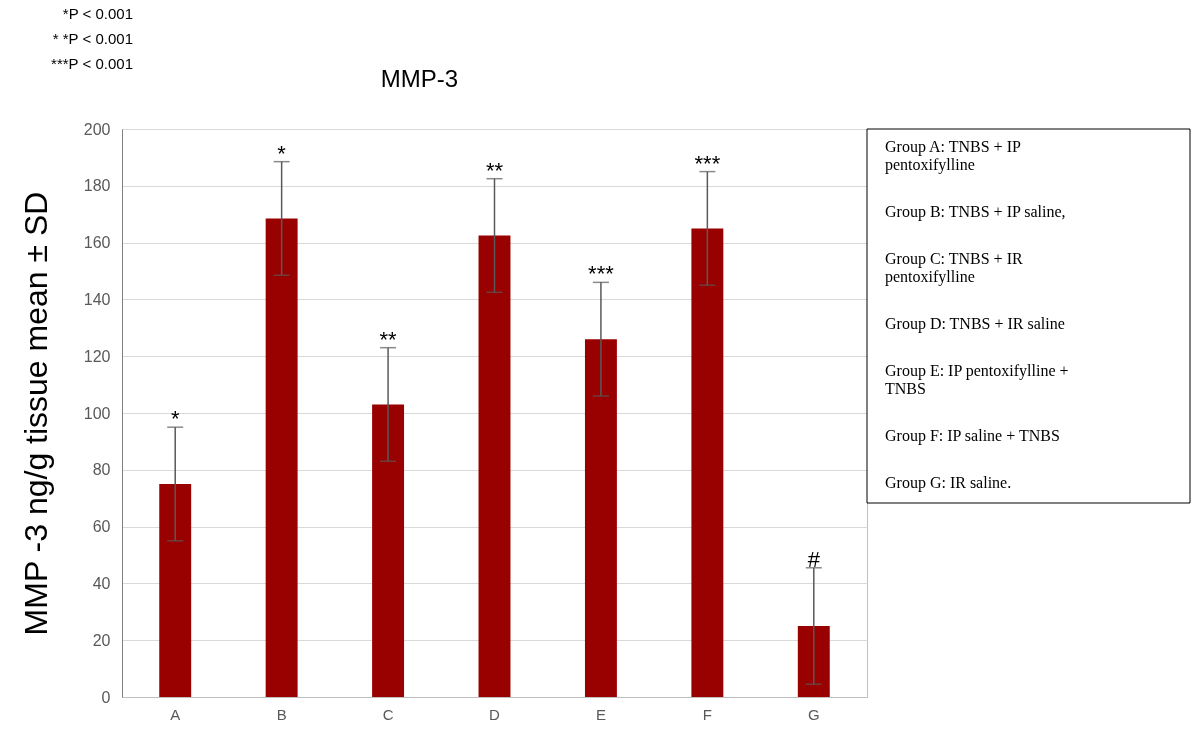 This screenshot has height=738, width=1193. I want to click on y-tick-label: 200, so click(97, 129).